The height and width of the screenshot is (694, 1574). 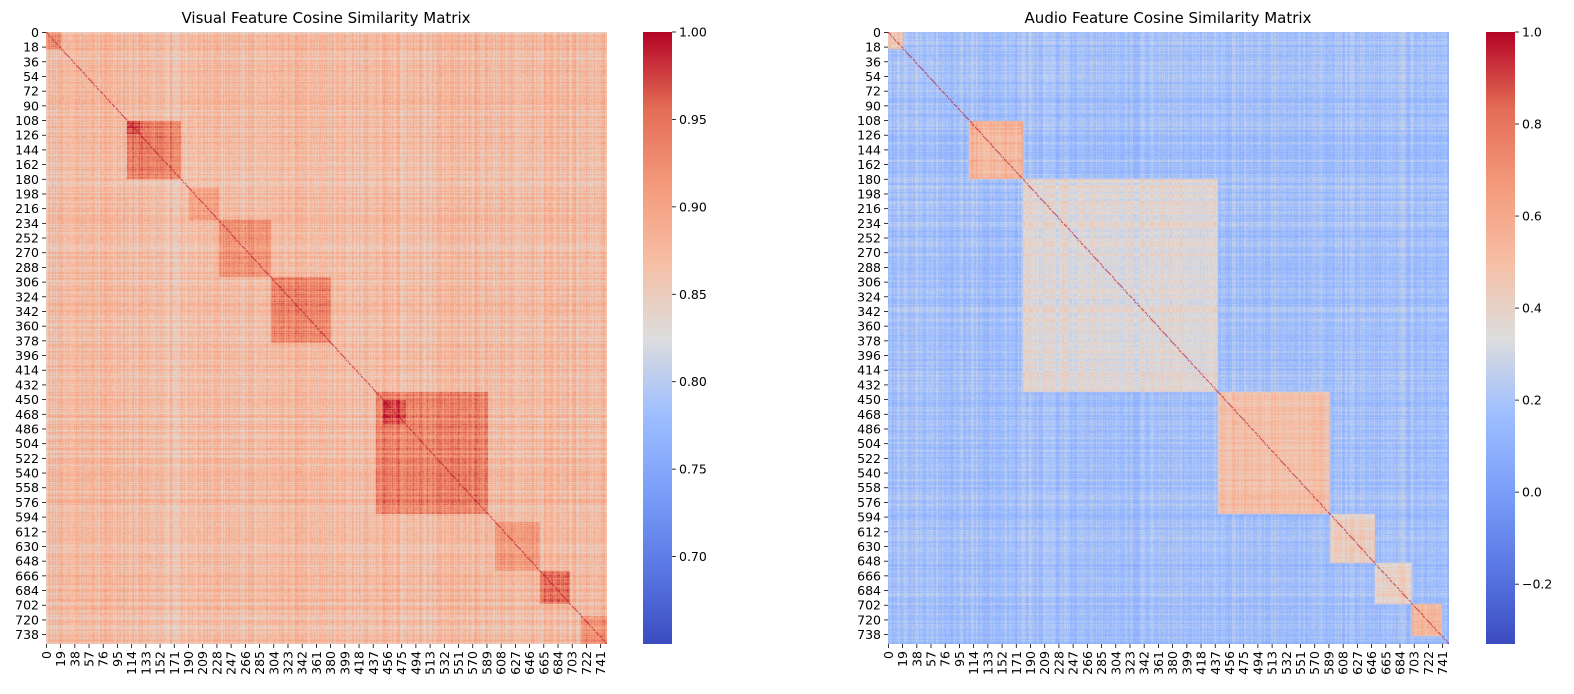 I want to click on y-tick-label: 594, so click(x=27, y=517).